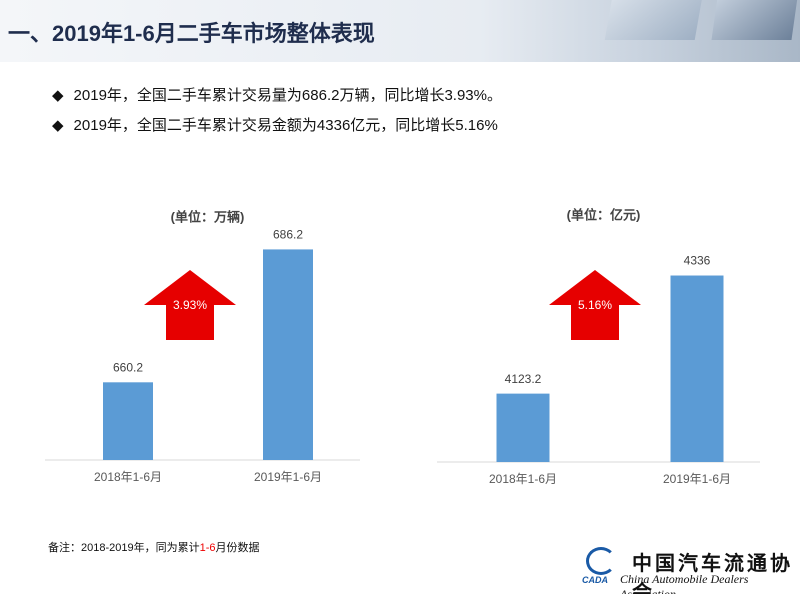  I want to click on bullet: ◆ 2019年，全国二手车累计交易金额为4336亿元，同比增长5.16%, so click(275, 125).